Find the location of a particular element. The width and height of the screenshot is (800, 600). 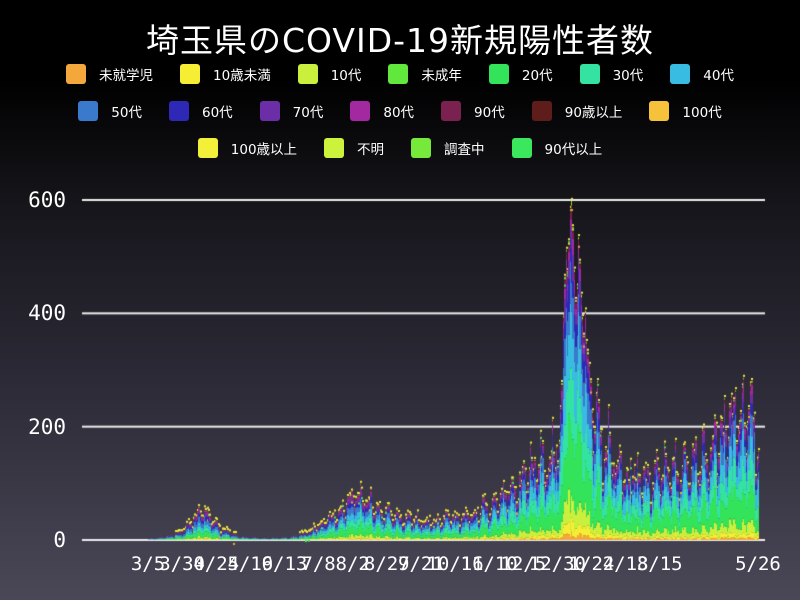

legend-label: 60代 is located at coordinates (217, 113).